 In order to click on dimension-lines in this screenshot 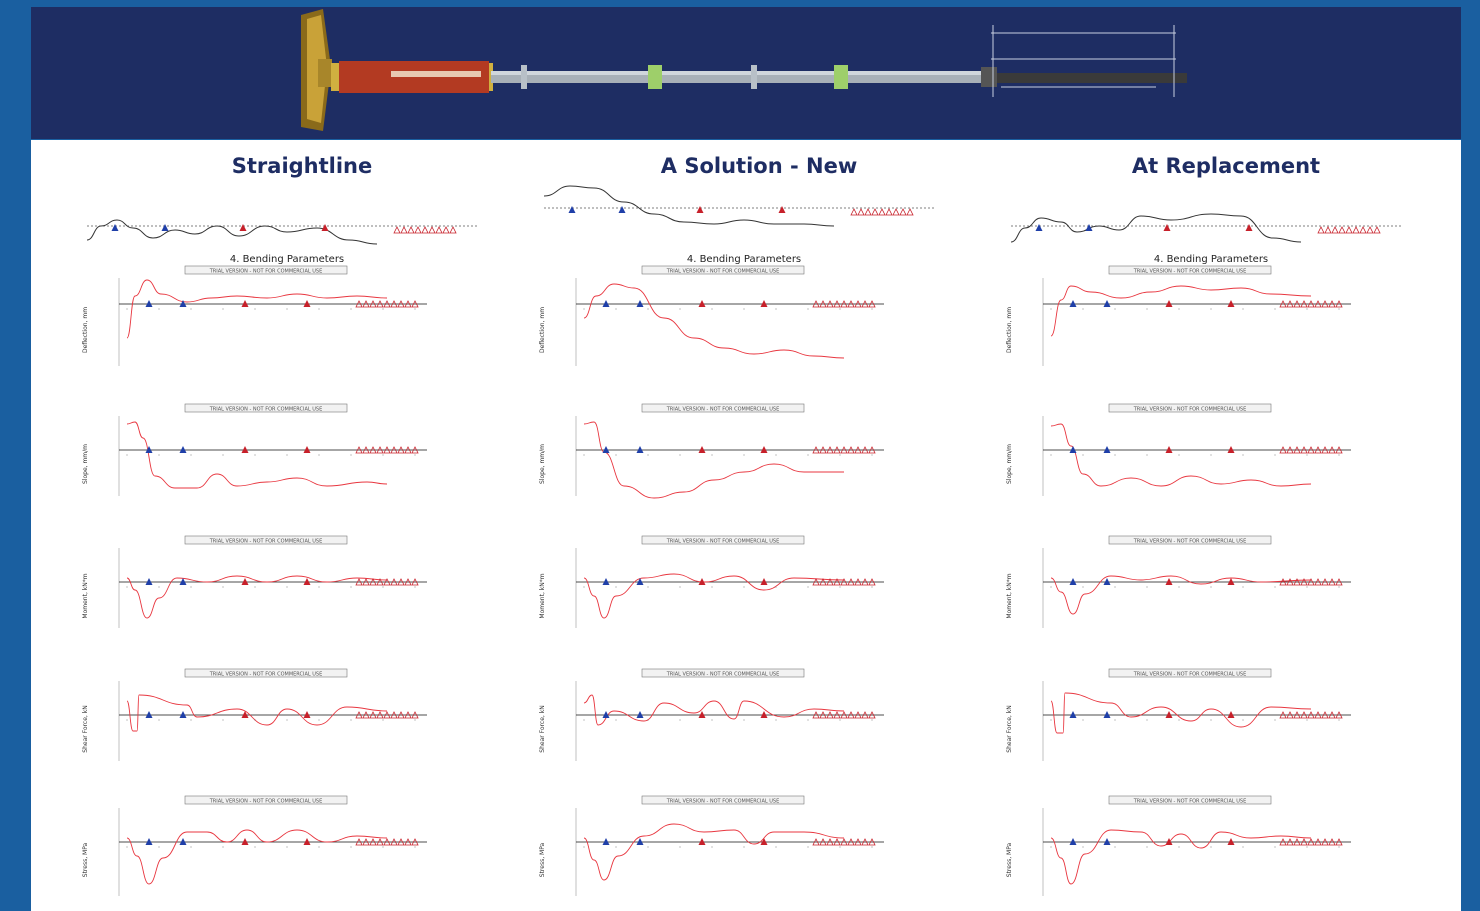, I will do `click(1083, 61)`.